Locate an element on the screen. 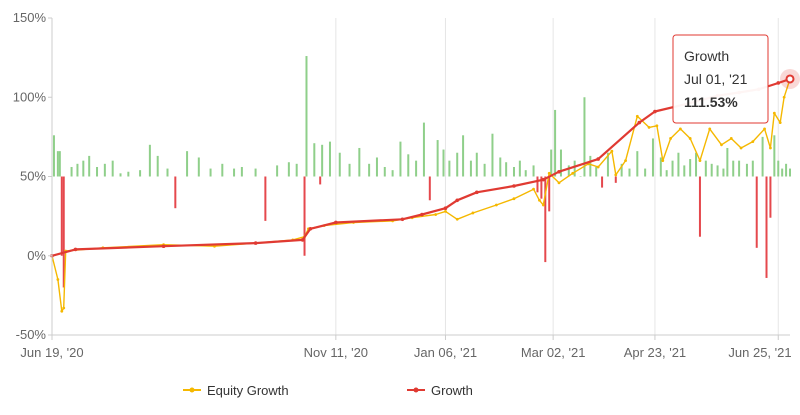 This screenshot has height=415, width=800. legend-label-growth: Growth is located at coordinates (452, 390).